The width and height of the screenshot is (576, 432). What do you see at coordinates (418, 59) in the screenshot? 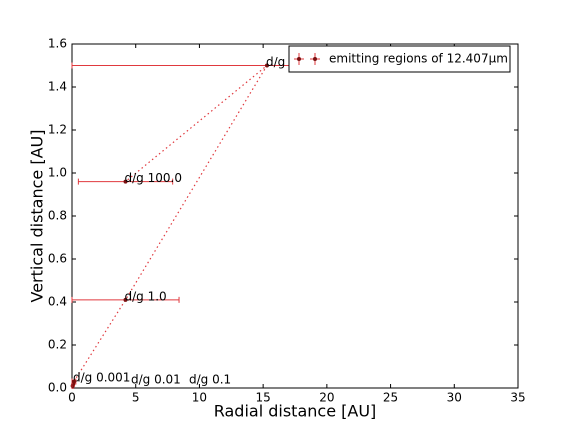
I see `legend-label: emitting regions of 12.407μm` at bounding box center [418, 59].